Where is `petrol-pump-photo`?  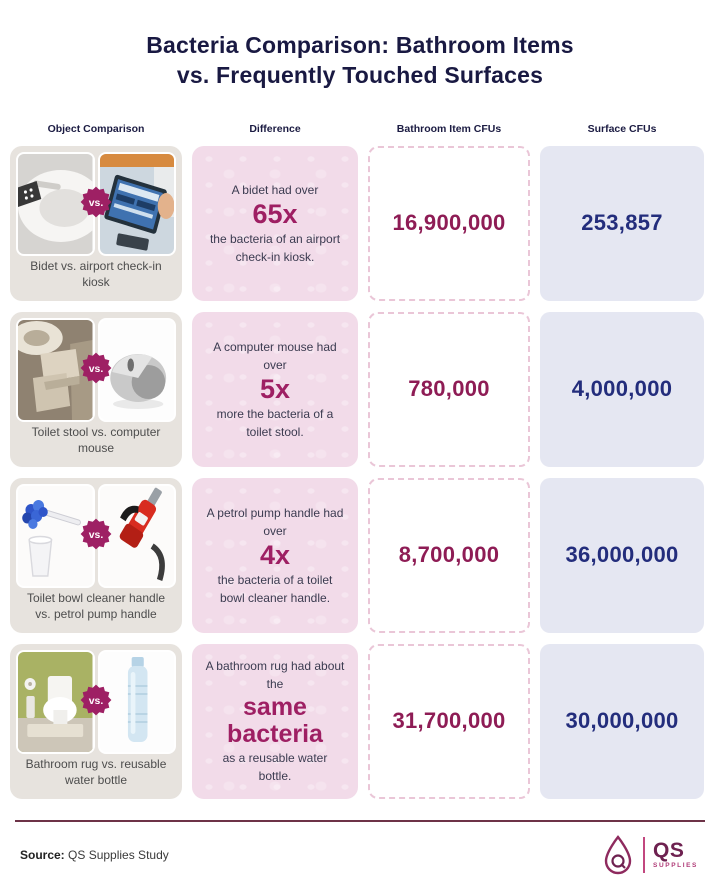 petrol-pump-photo is located at coordinates (136, 535).